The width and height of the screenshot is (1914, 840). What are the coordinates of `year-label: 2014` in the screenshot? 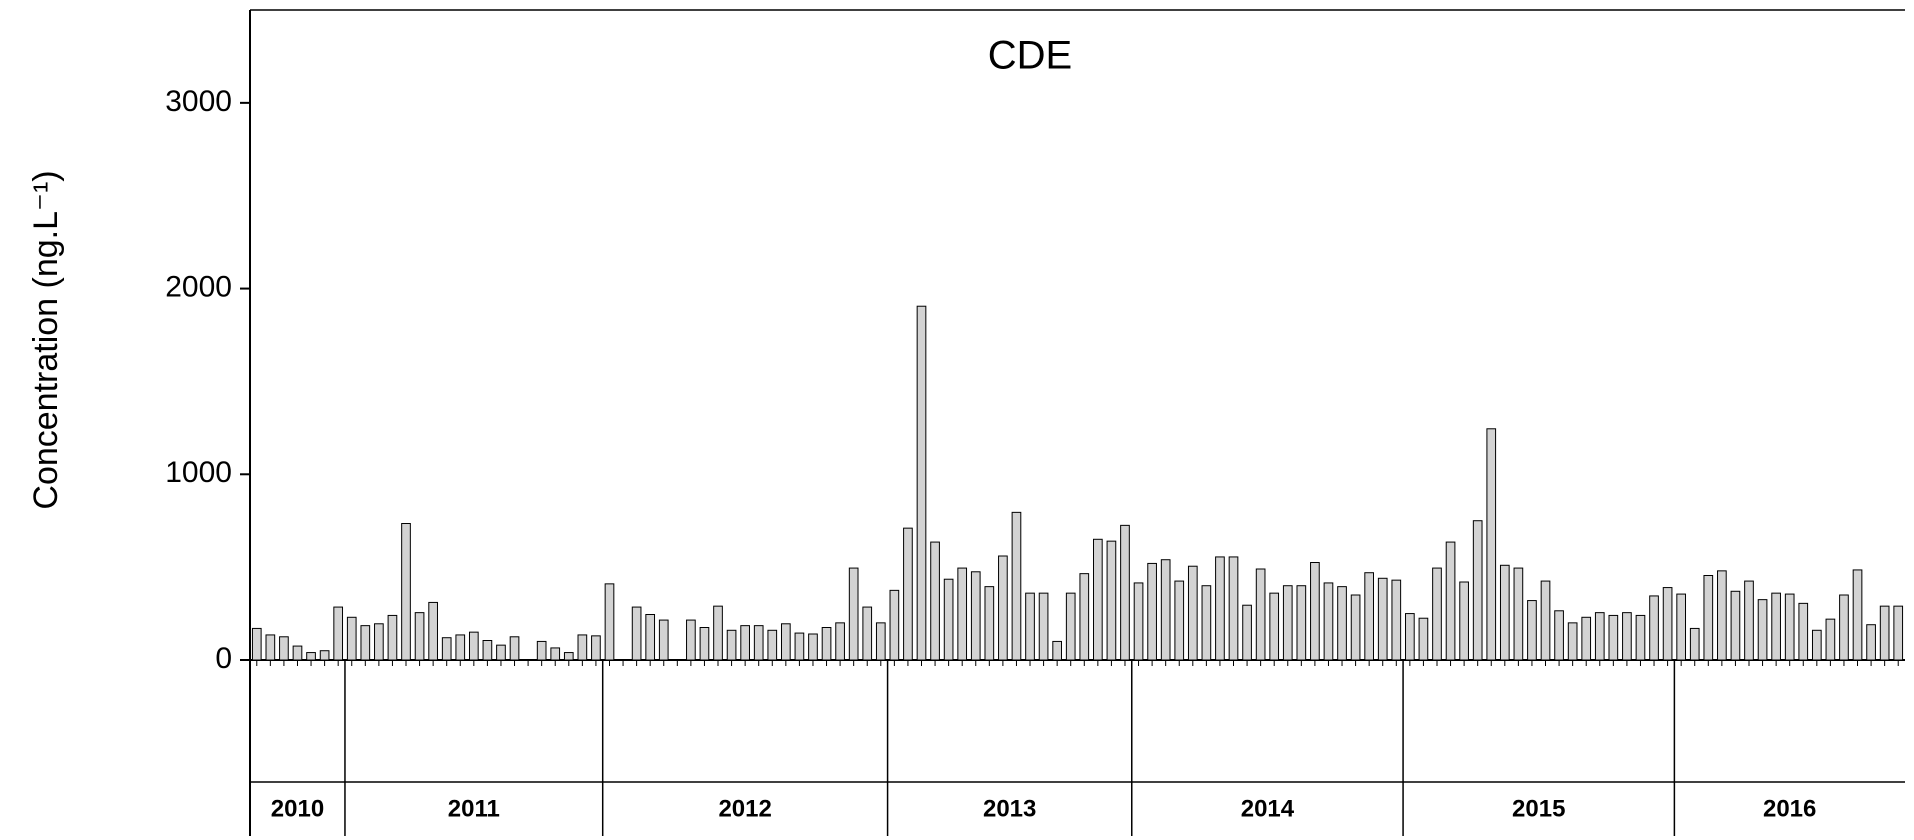 It's located at (1268, 808).